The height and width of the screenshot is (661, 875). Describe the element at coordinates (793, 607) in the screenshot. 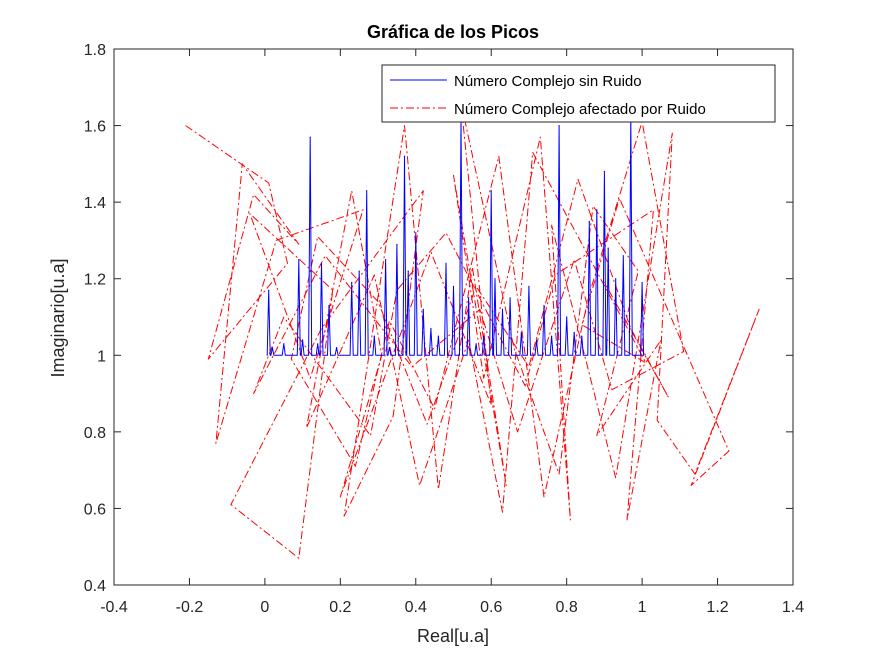

I see `x-tick-label: 1.4` at that location.